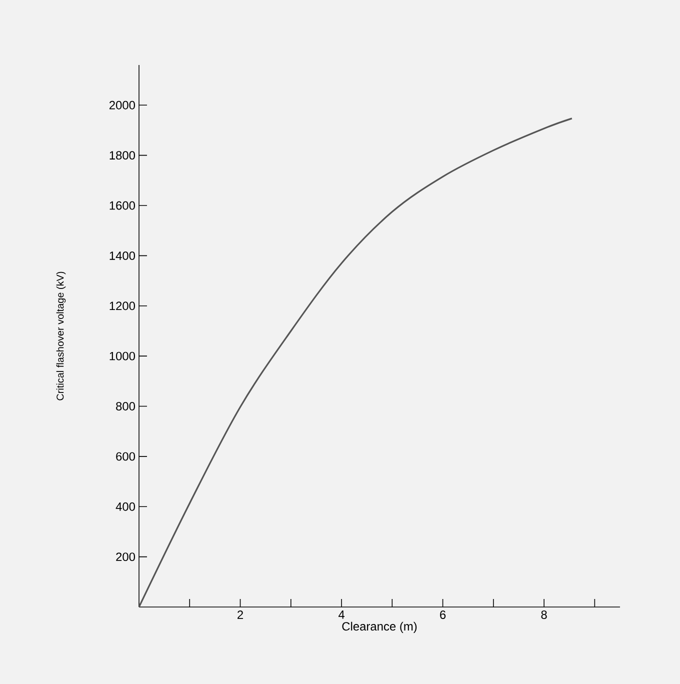 The width and height of the screenshot is (680, 684). What do you see at coordinates (379, 627) in the screenshot?
I see `x-axis-title: Clearance (m)` at bounding box center [379, 627].